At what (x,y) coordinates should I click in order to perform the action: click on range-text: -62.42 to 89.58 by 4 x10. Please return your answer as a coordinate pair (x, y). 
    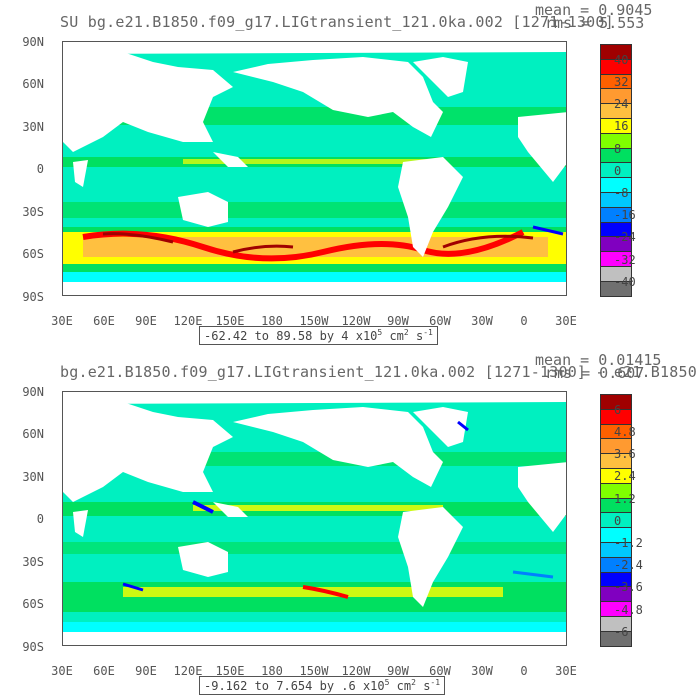
    Looking at the image, I should click on (291, 336).